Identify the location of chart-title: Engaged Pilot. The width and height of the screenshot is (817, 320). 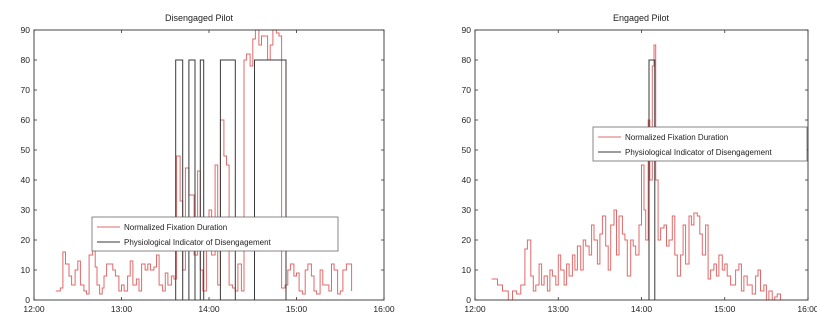
(641, 18).